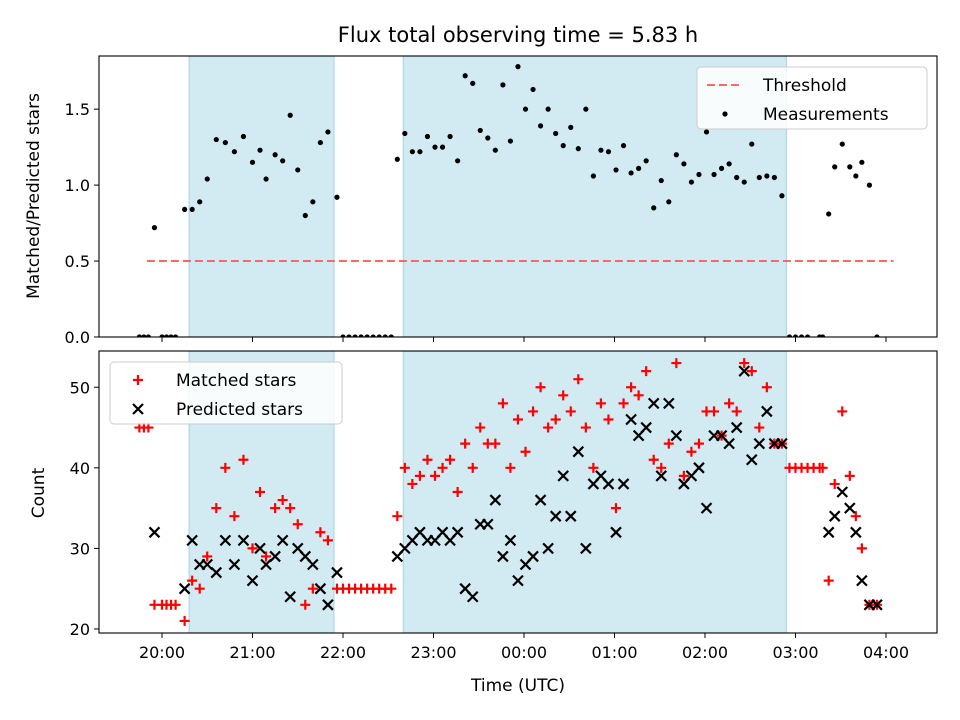  What do you see at coordinates (39, 492) in the screenshot?
I see `bottom-y-axis-label: Count` at bounding box center [39, 492].